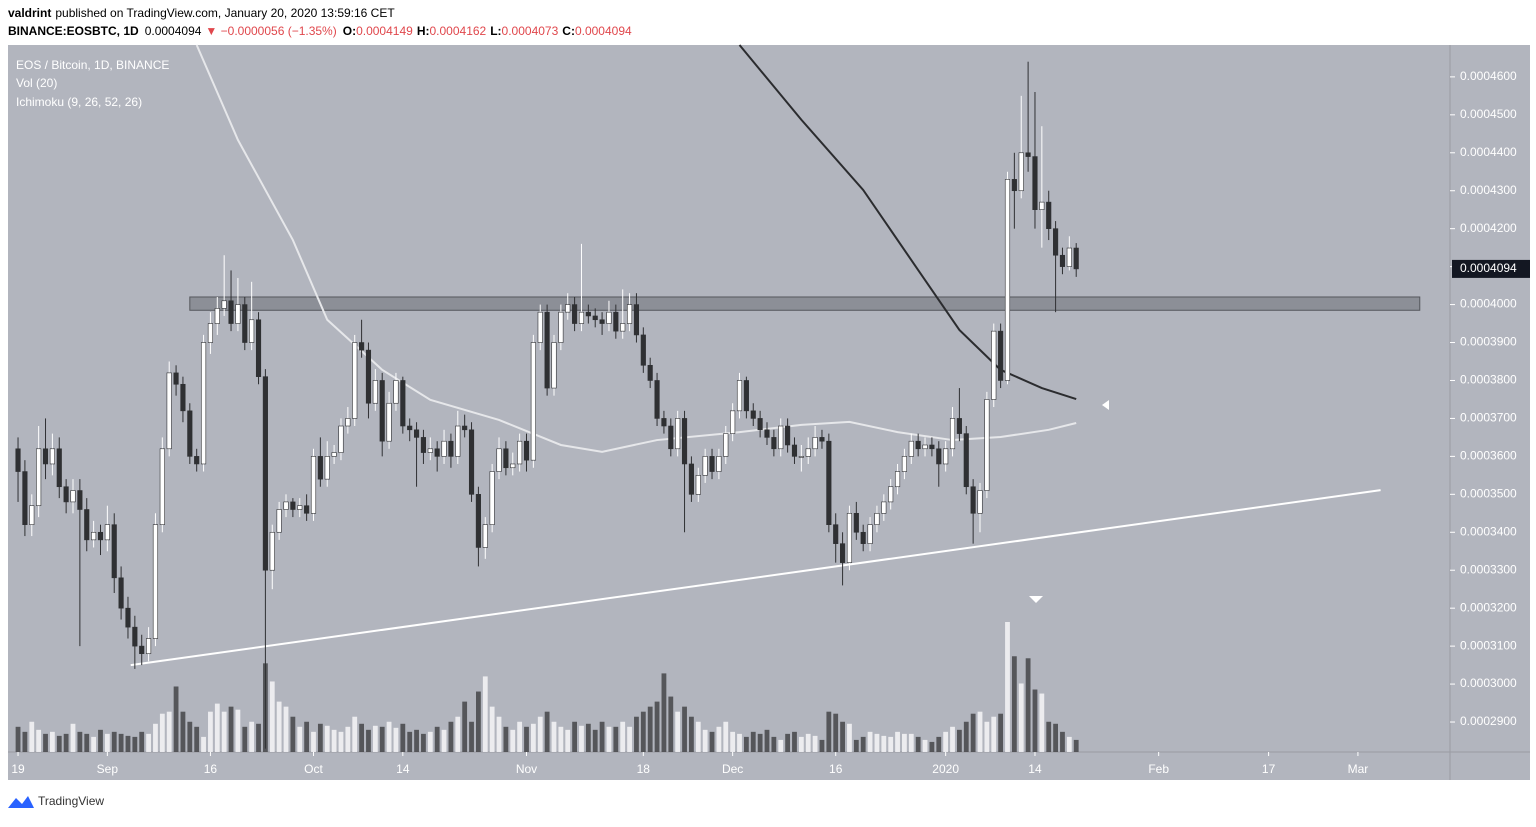 This screenshot has height=827, width=1536. I want to click on l-label: L:, so click(495, 31).